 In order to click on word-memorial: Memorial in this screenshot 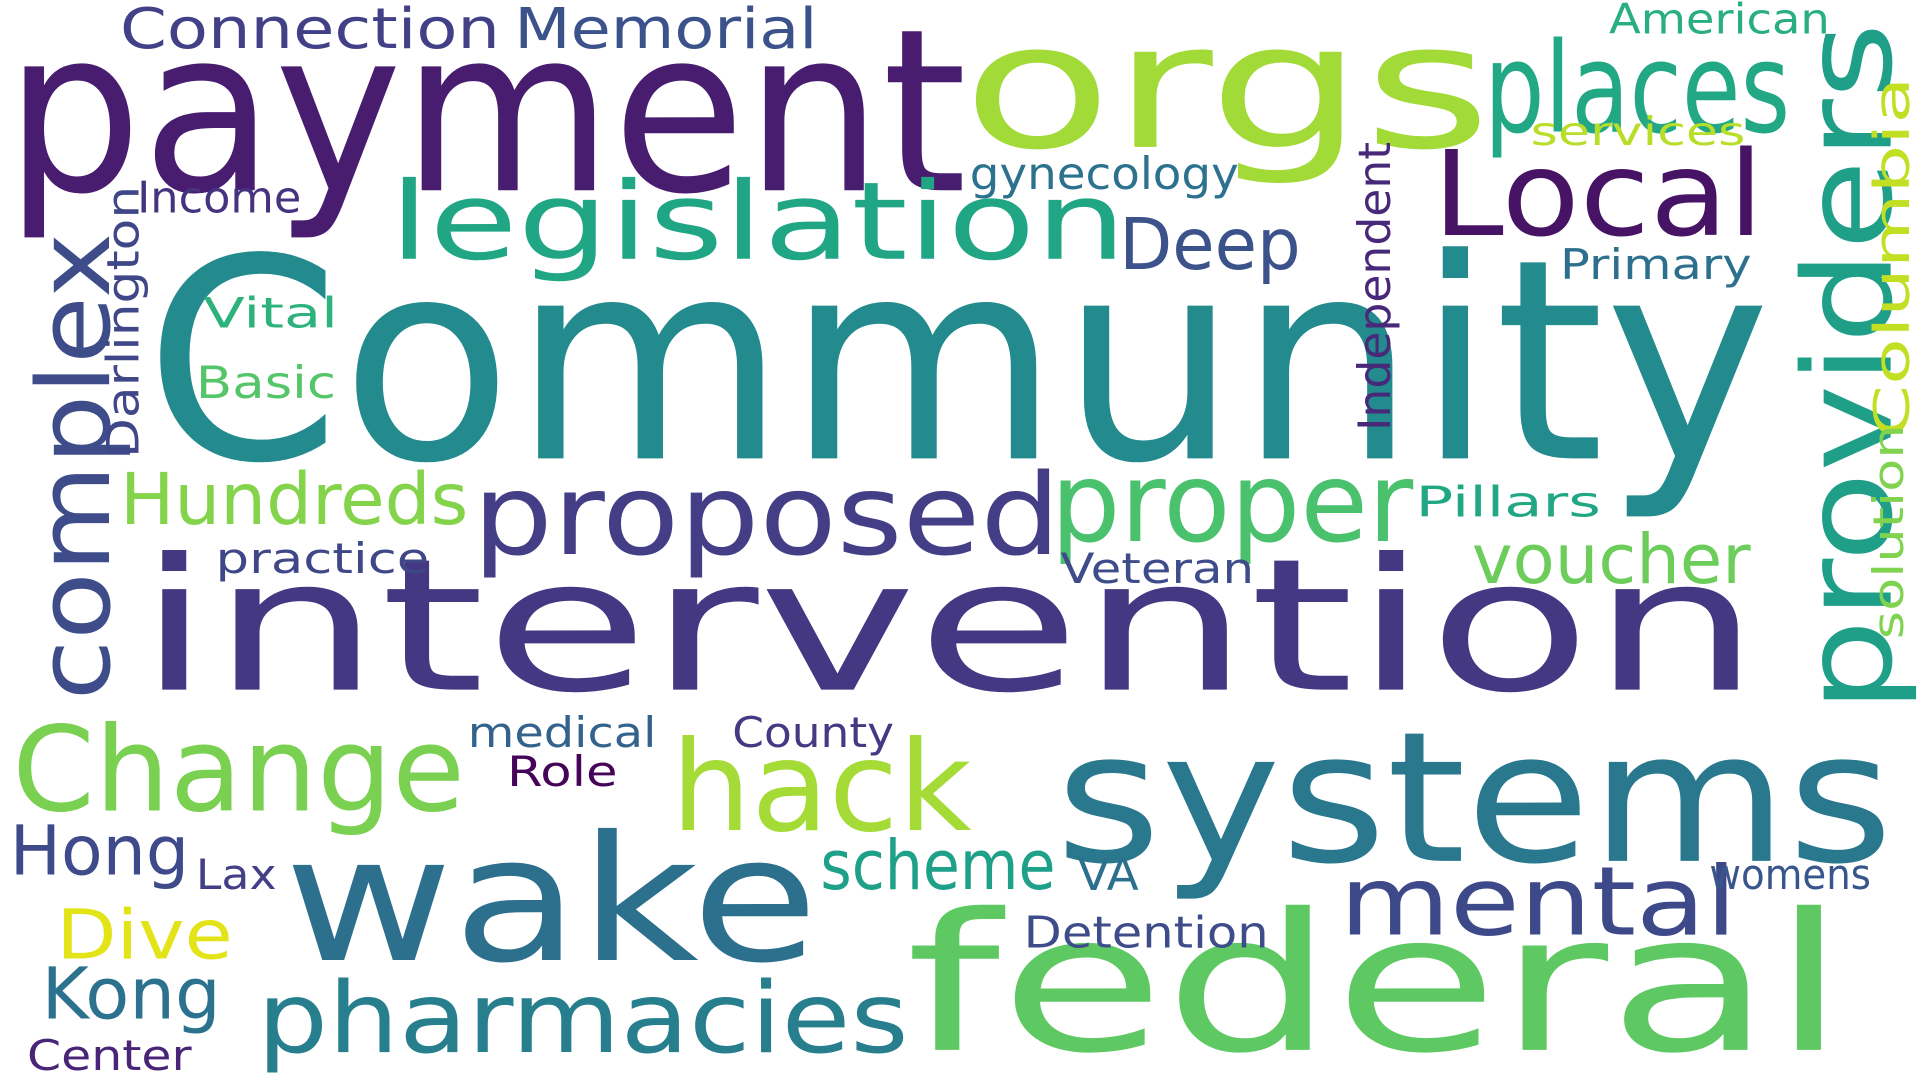, I will do `click(665, 28)`.